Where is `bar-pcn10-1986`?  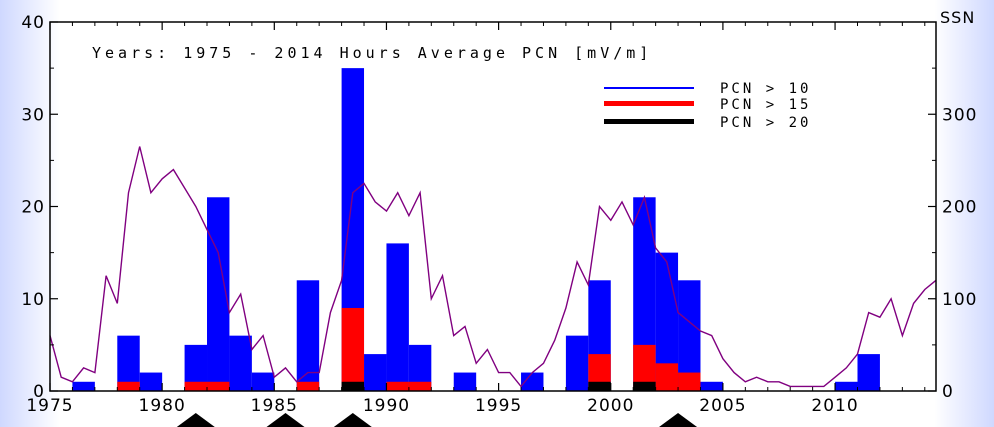
bar-pcn10-1986 is located at coordinates (308, 335).